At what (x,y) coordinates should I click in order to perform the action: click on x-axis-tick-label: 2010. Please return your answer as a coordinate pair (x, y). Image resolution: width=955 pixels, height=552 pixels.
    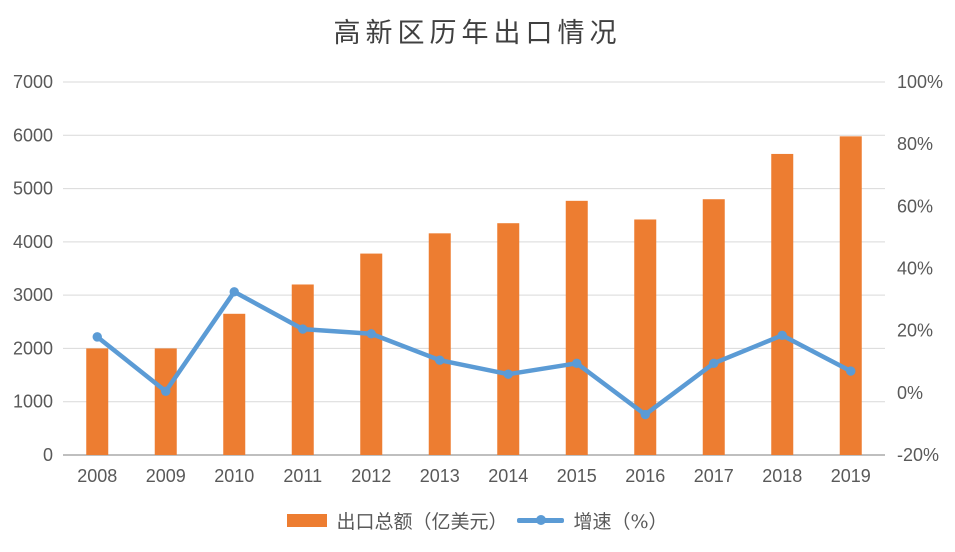
    Looking at the image, I should click on (234, 476).